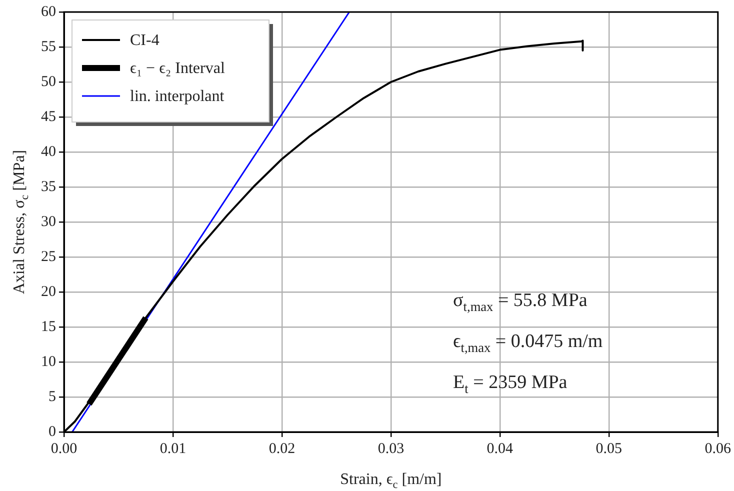 This screenshot has height=491, width=734. Describe the element at coordinates (48, 326) in the screenshot. I see `y-tick-label: 15` at that location.